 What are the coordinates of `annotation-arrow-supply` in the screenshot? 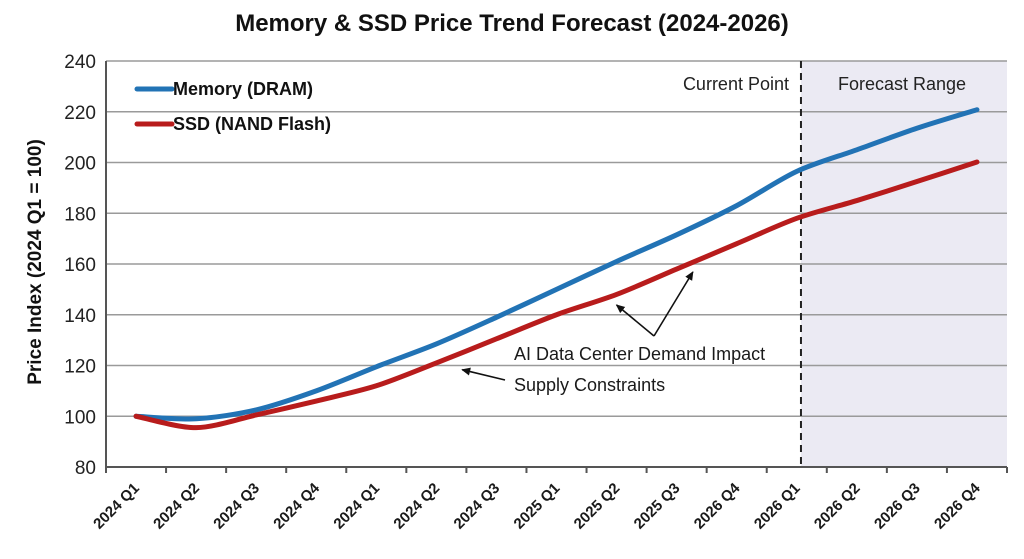 It's located at (483, 374).